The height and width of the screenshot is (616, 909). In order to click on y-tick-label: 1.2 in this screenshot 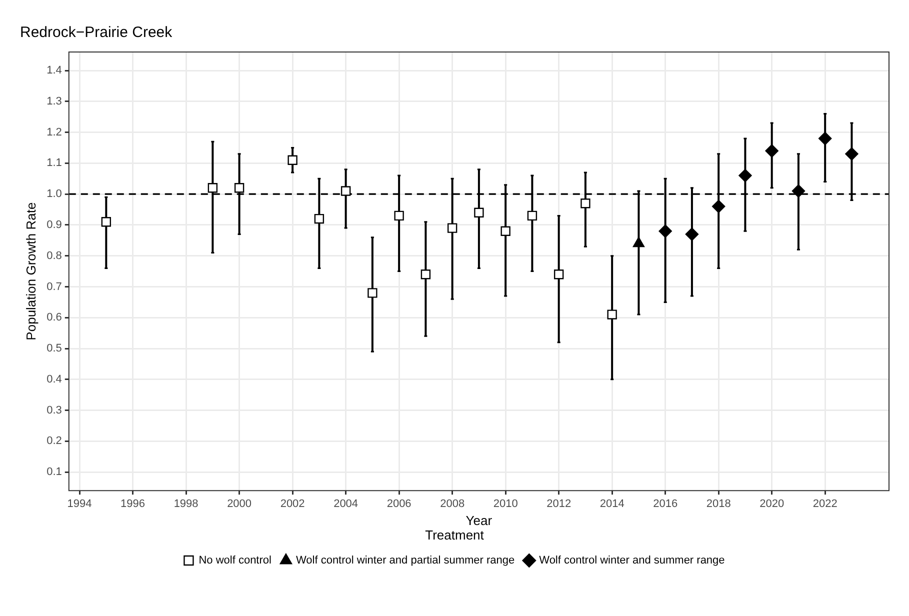, I will do `click(54, 132)`.